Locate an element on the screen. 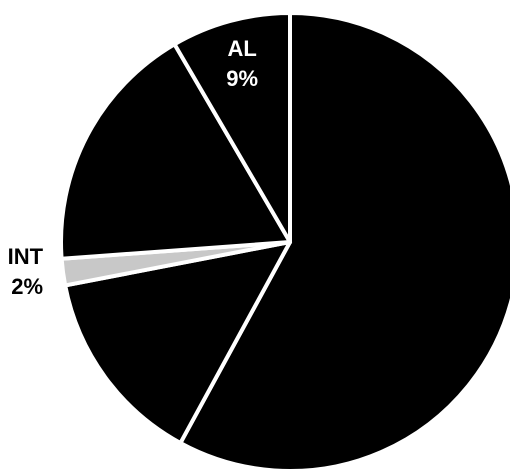 This screenshot has height=472, width=510. slice-label-int-value: 2% is located at coordinates (27, 286).